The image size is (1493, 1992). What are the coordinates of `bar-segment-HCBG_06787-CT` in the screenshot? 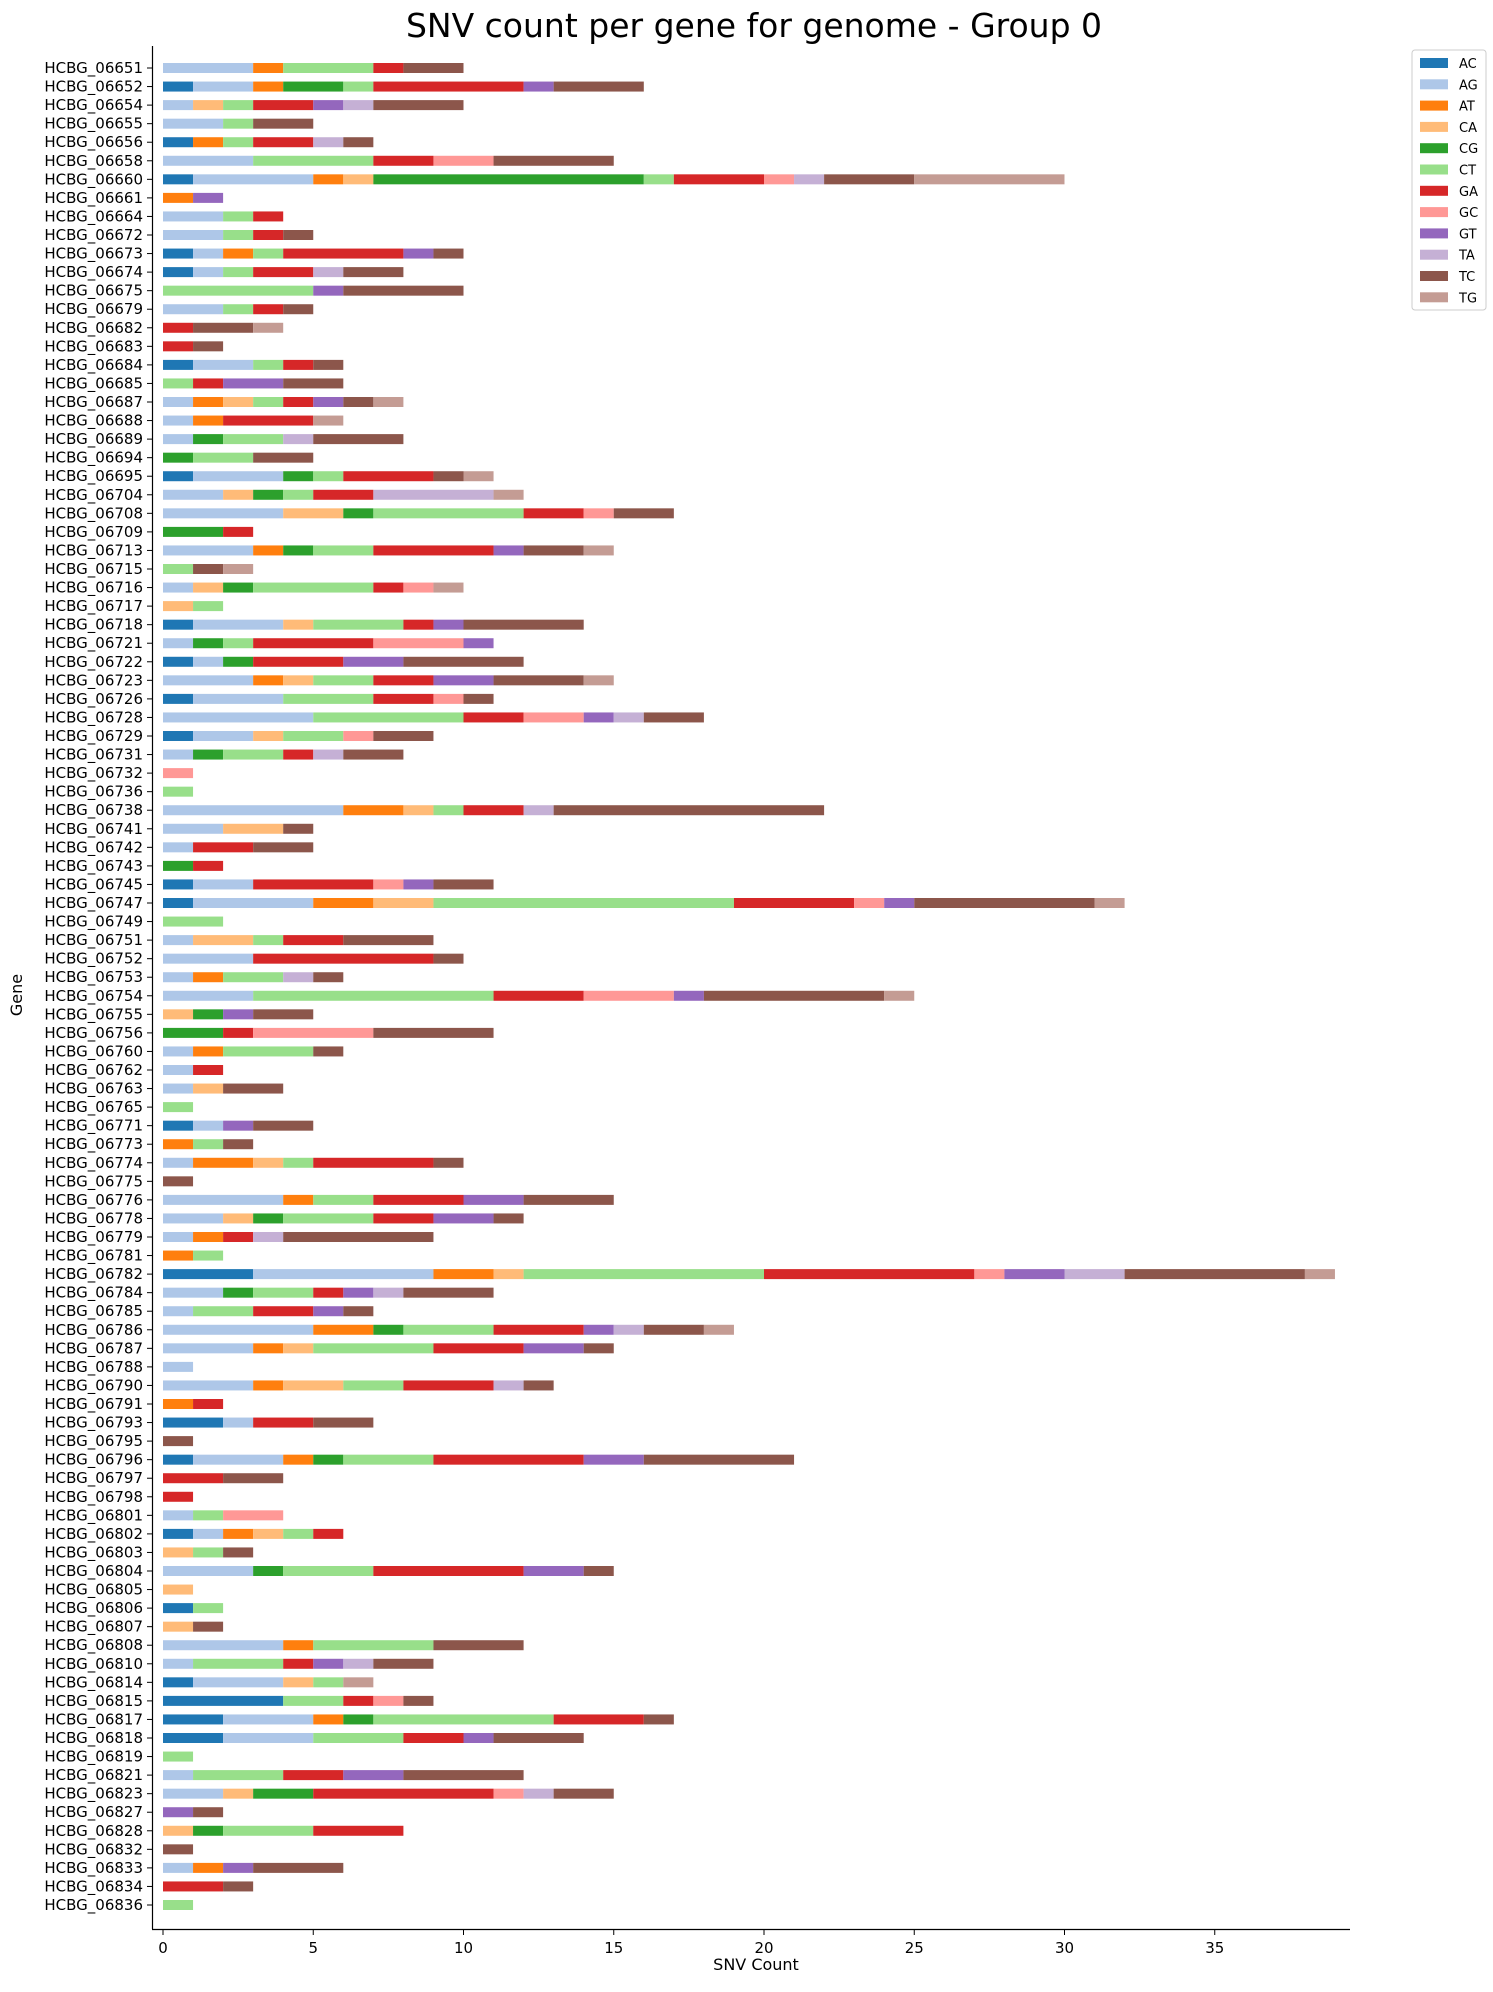 It's located at (373, 1348).